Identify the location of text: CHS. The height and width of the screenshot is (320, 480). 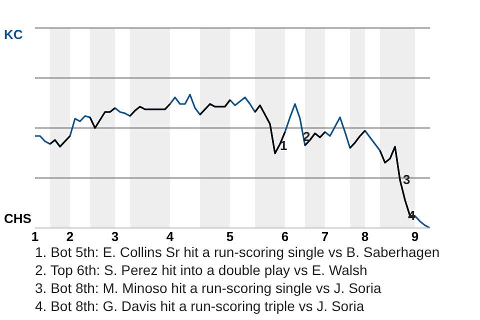
(18, 218).